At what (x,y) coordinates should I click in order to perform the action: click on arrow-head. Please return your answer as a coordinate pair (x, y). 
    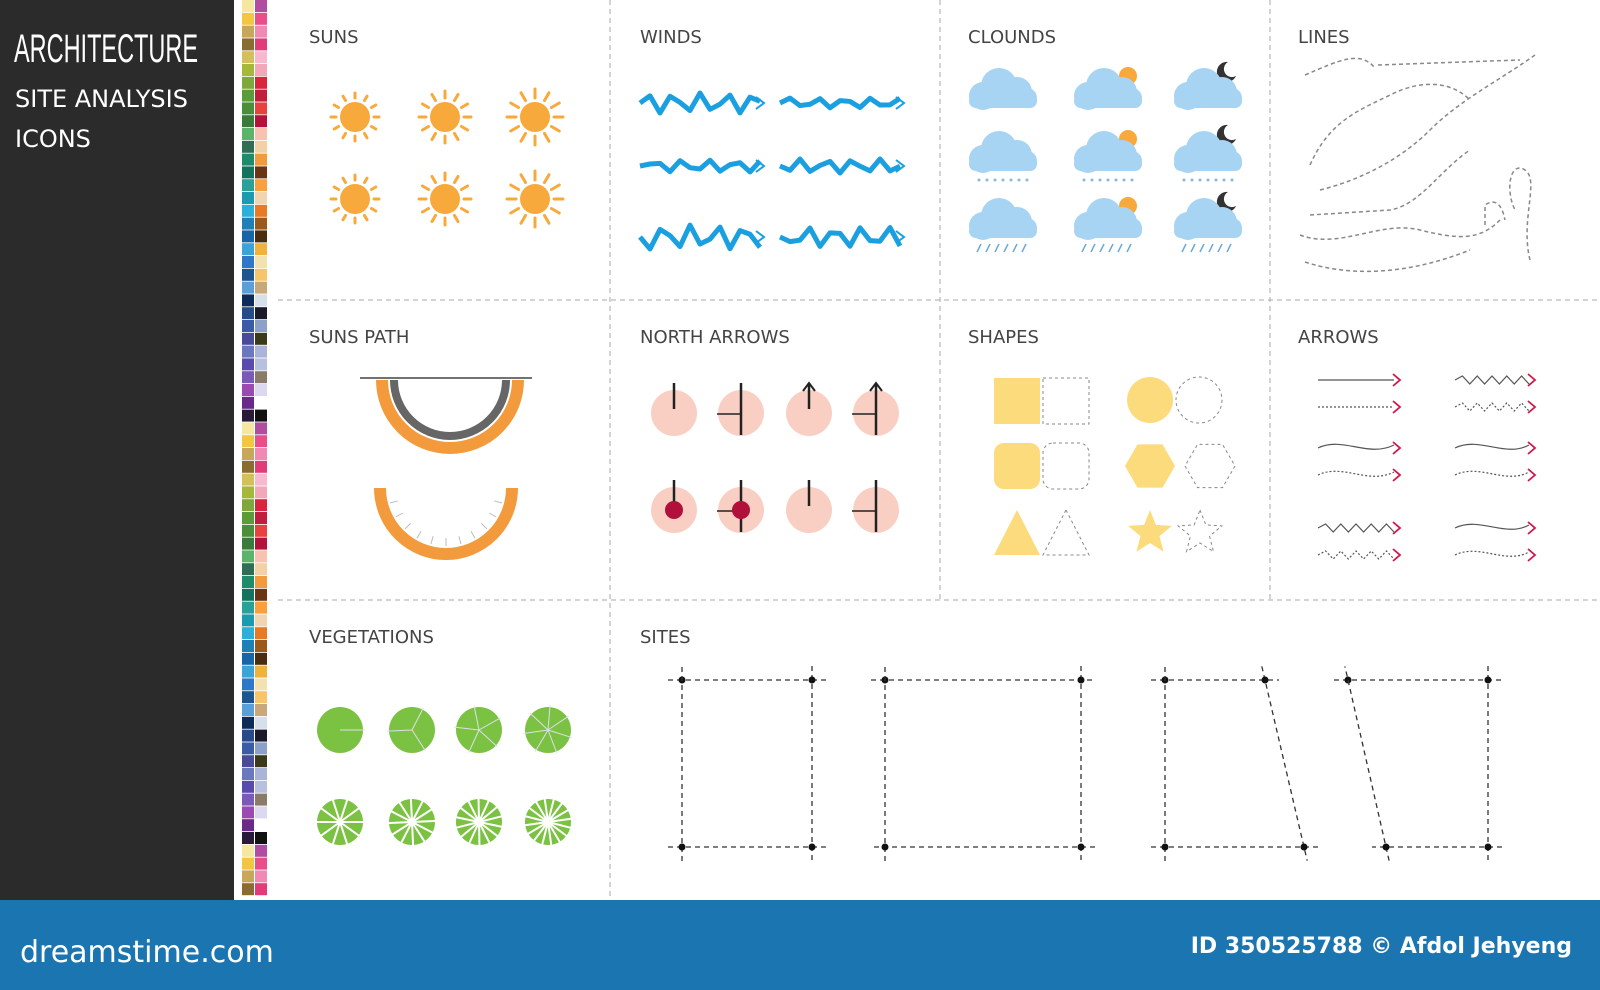
    Looking at the image, I should click on (1532, 448).